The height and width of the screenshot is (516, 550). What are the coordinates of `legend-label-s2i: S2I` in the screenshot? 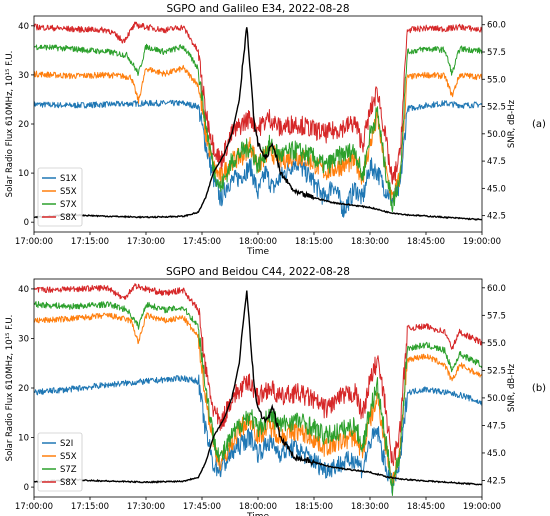 It's located at (66, 444).